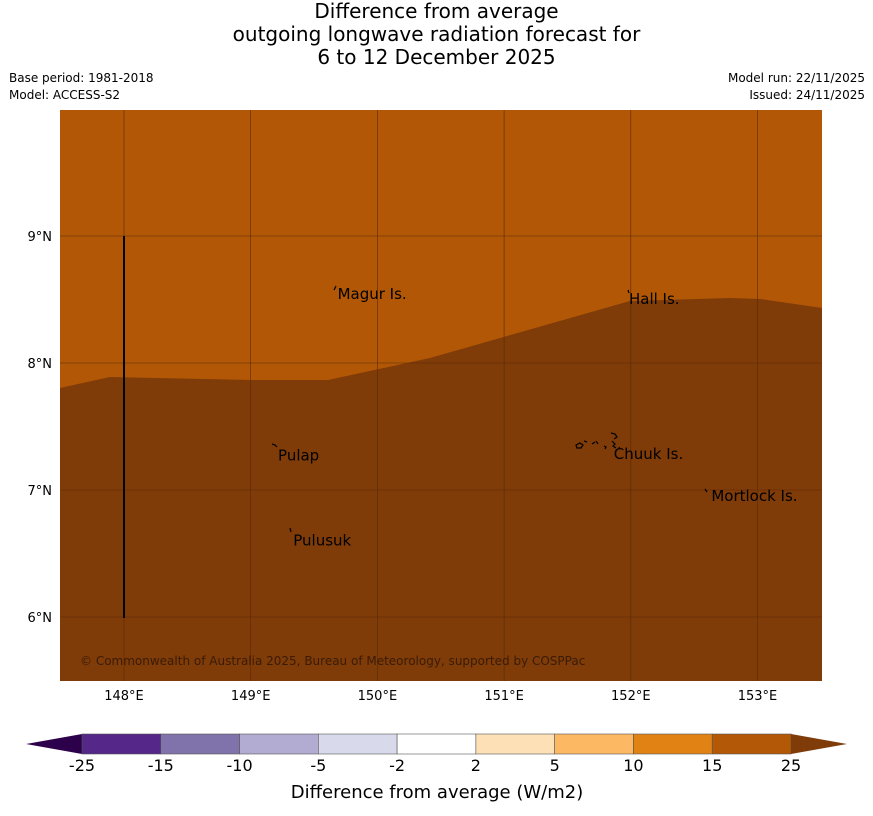 This screenshot has width=873, height=816. Describe the element at coordinates (440, 696) in the screenshot. I see `longitude-tick-labels: 148°E 149°E 150°E 151°E 152°E 153°E` at that location.